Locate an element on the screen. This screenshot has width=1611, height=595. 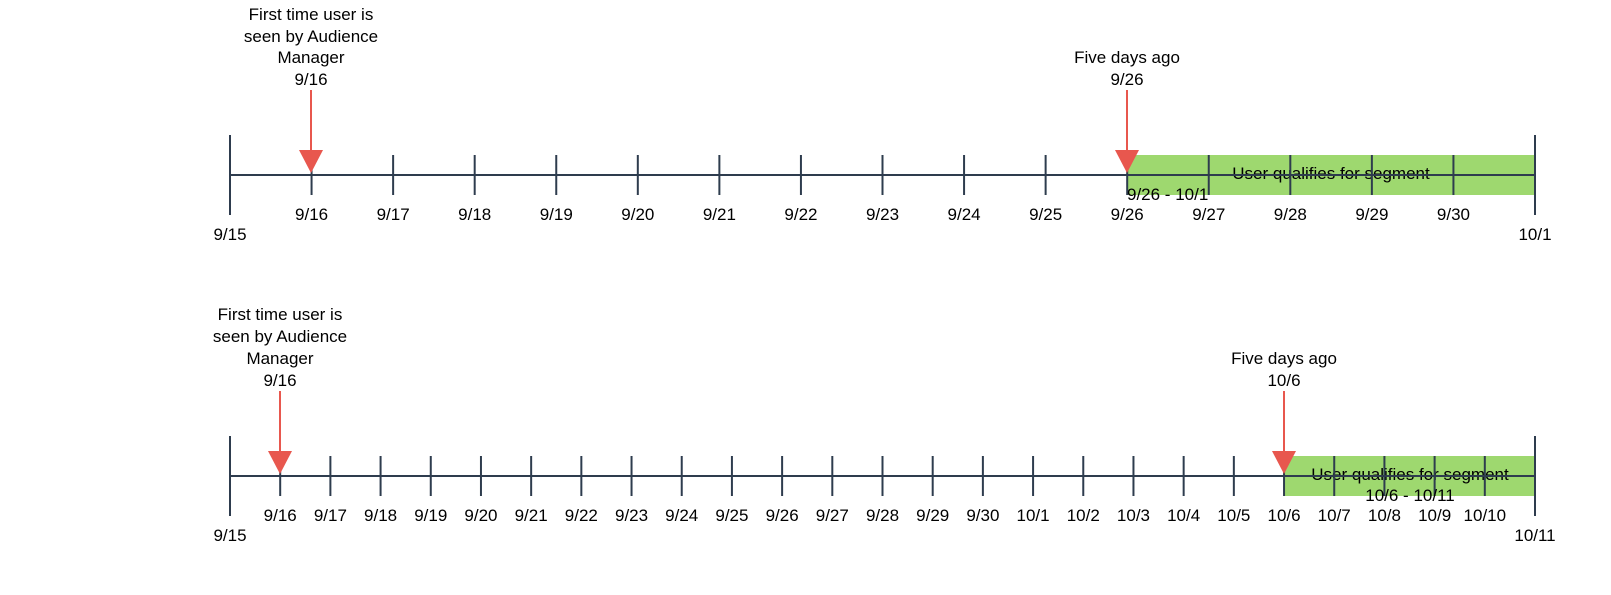
tick-date-label: 10/7 is located at coordinates (1334, 515).